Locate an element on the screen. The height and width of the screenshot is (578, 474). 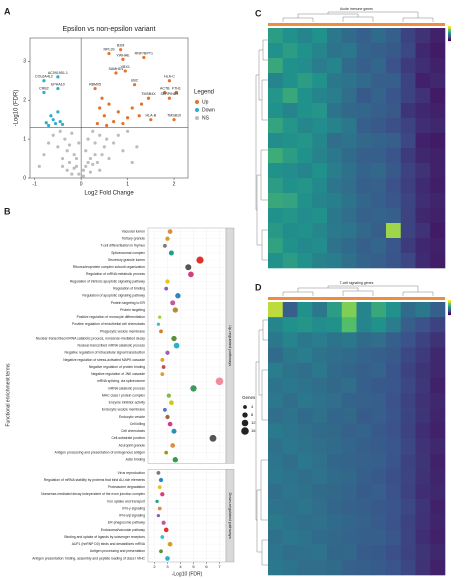
facet-label: Up-regulated pathways is located at coordinates (230, 345).